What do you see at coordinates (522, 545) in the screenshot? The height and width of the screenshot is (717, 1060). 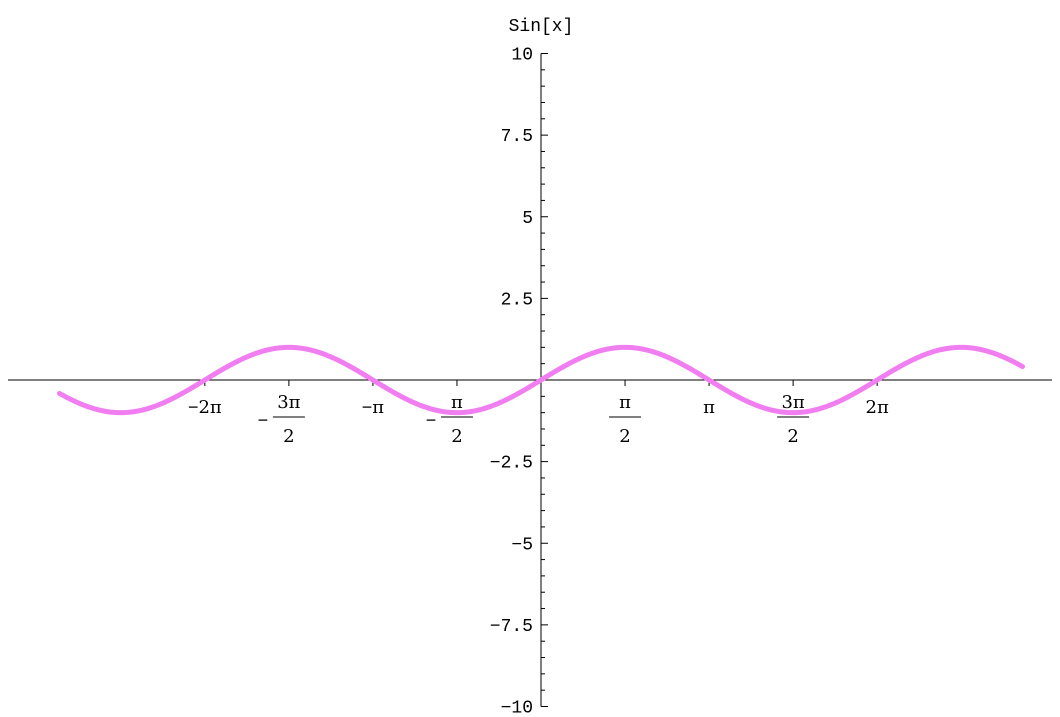 I see `y-tick-label: −5` at bounding box center [522, 545].